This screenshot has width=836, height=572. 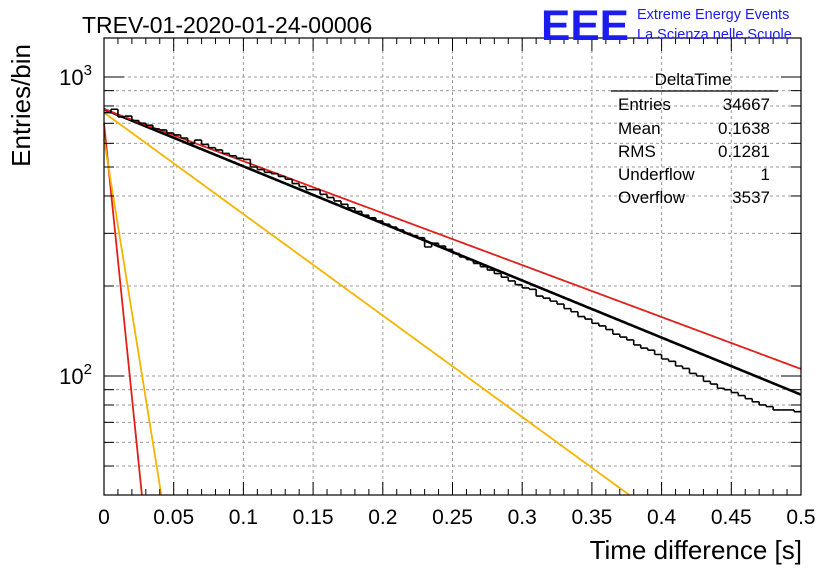 What do you see at coordinates (591, 517) in the screenshot?
I see `x-tick-label: 0.35` at bounding box center [591, 517].